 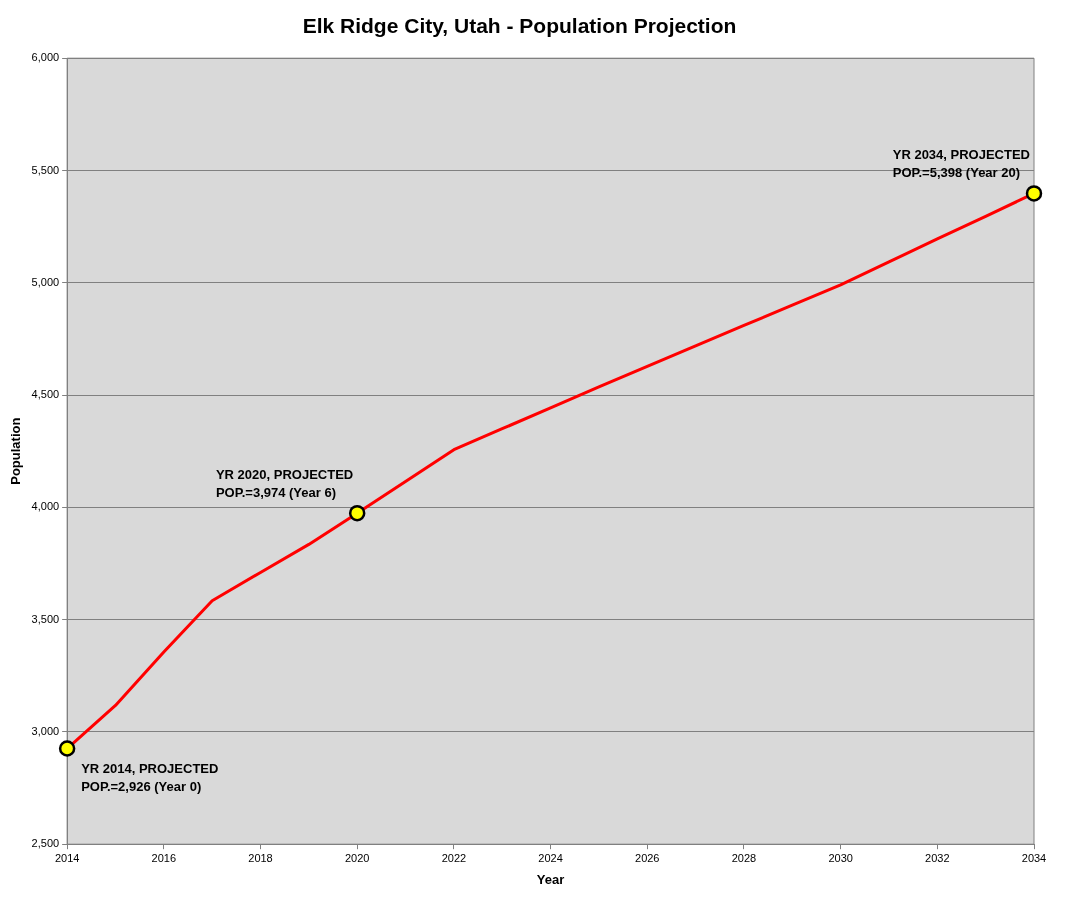 I want to click on y-tick-label: 5,000, so click(x=45, y=281).